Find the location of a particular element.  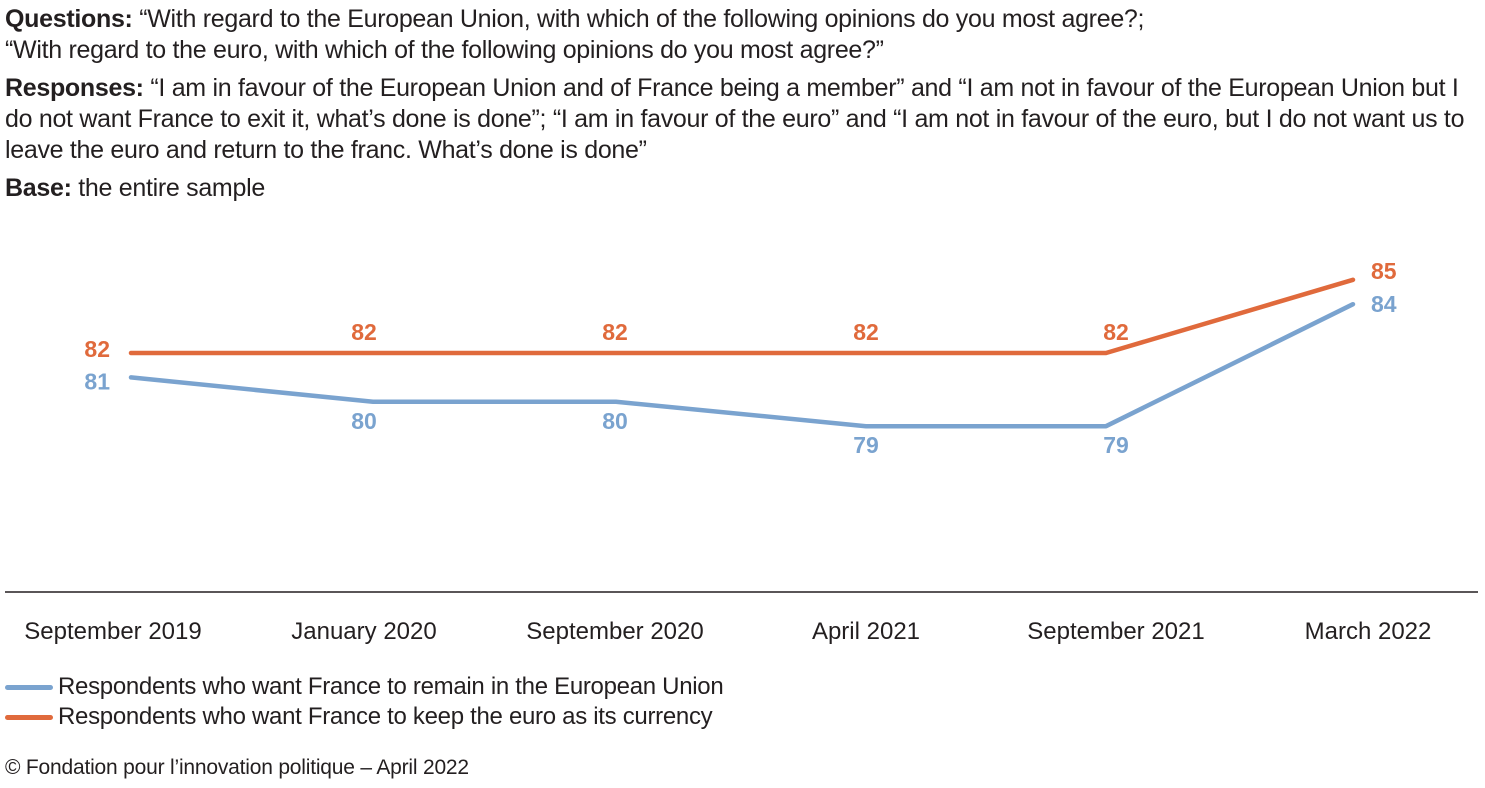

series-line-eu is located at coordinates (742, 365).